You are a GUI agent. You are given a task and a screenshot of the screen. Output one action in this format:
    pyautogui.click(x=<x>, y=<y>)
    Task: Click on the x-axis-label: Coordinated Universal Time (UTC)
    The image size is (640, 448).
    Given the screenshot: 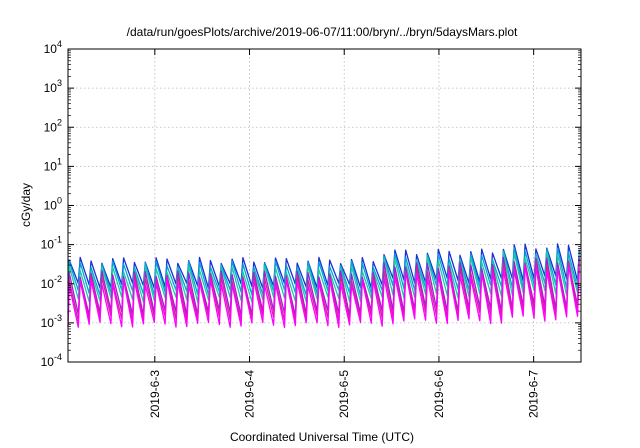 What is the action you would take?
    pyautogui.click(x=322, y=437)
    